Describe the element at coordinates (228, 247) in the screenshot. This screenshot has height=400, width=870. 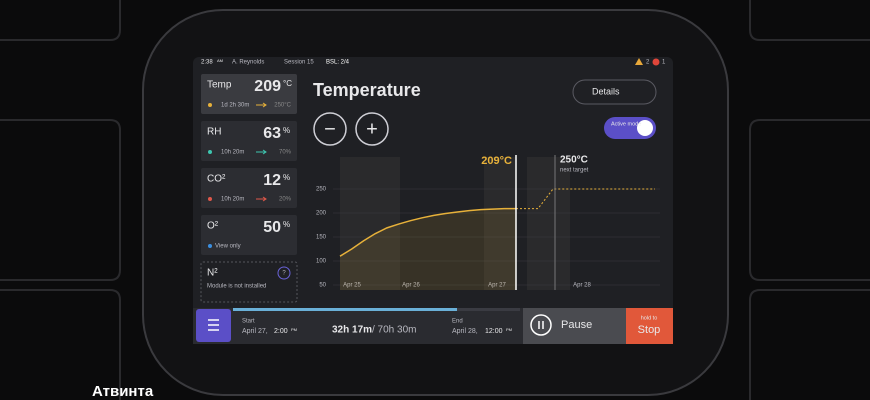
I see `card-note: View only` at that location.